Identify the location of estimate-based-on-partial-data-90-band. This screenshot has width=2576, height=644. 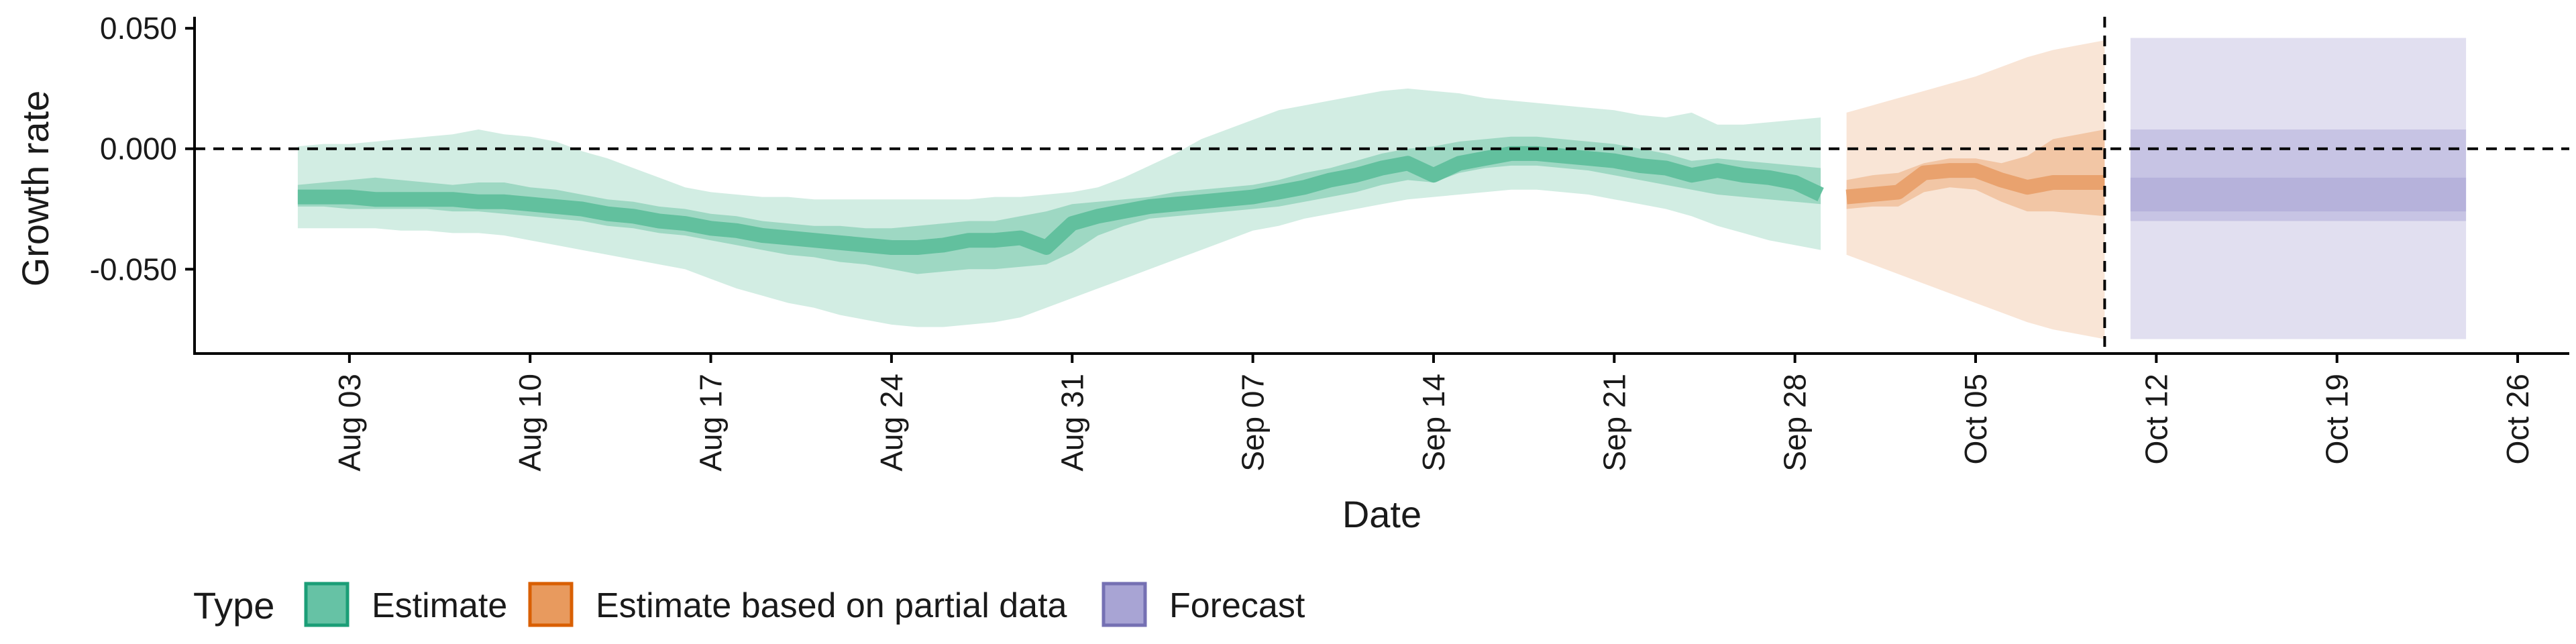
(1975, 189).